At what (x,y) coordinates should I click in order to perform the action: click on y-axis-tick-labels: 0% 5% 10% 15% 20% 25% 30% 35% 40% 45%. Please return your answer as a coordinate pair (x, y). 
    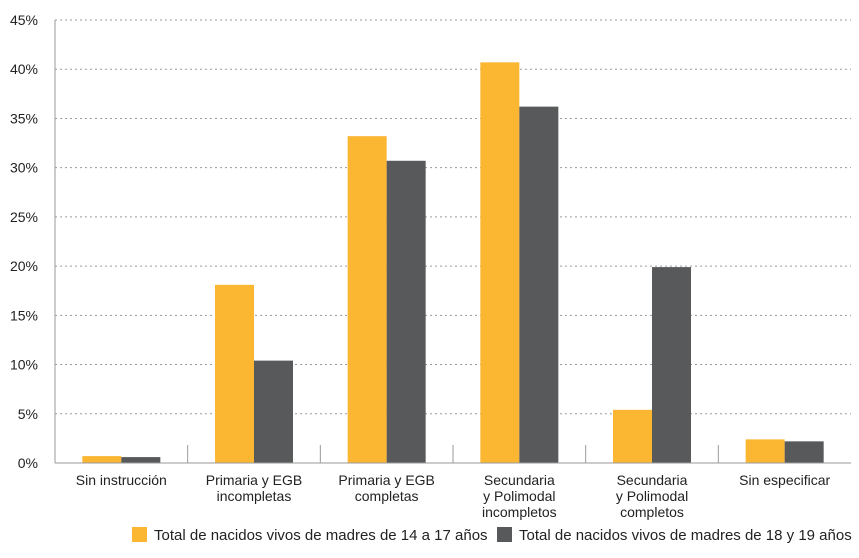
    Looking at the image, I should click on (24, 241).